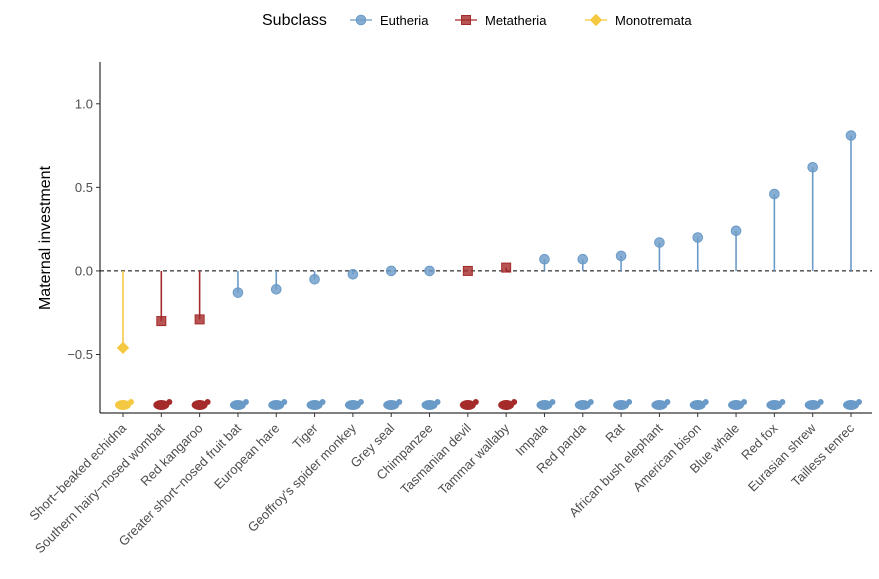 Image resolution: width=879 pixels, height=579 pixels. I want to click on legend-title: Subclass, so click(294, 20).